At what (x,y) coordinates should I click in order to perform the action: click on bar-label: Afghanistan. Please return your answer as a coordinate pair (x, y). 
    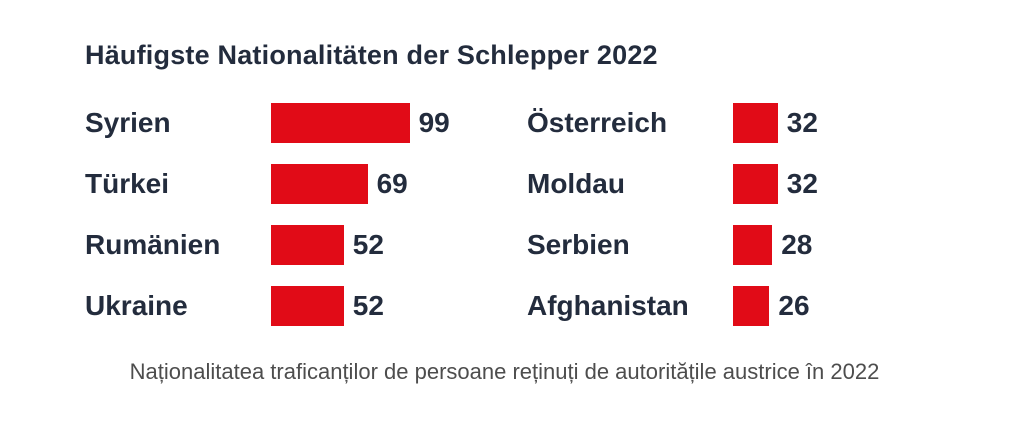
    Looking at the image, I should click on (608, 305).